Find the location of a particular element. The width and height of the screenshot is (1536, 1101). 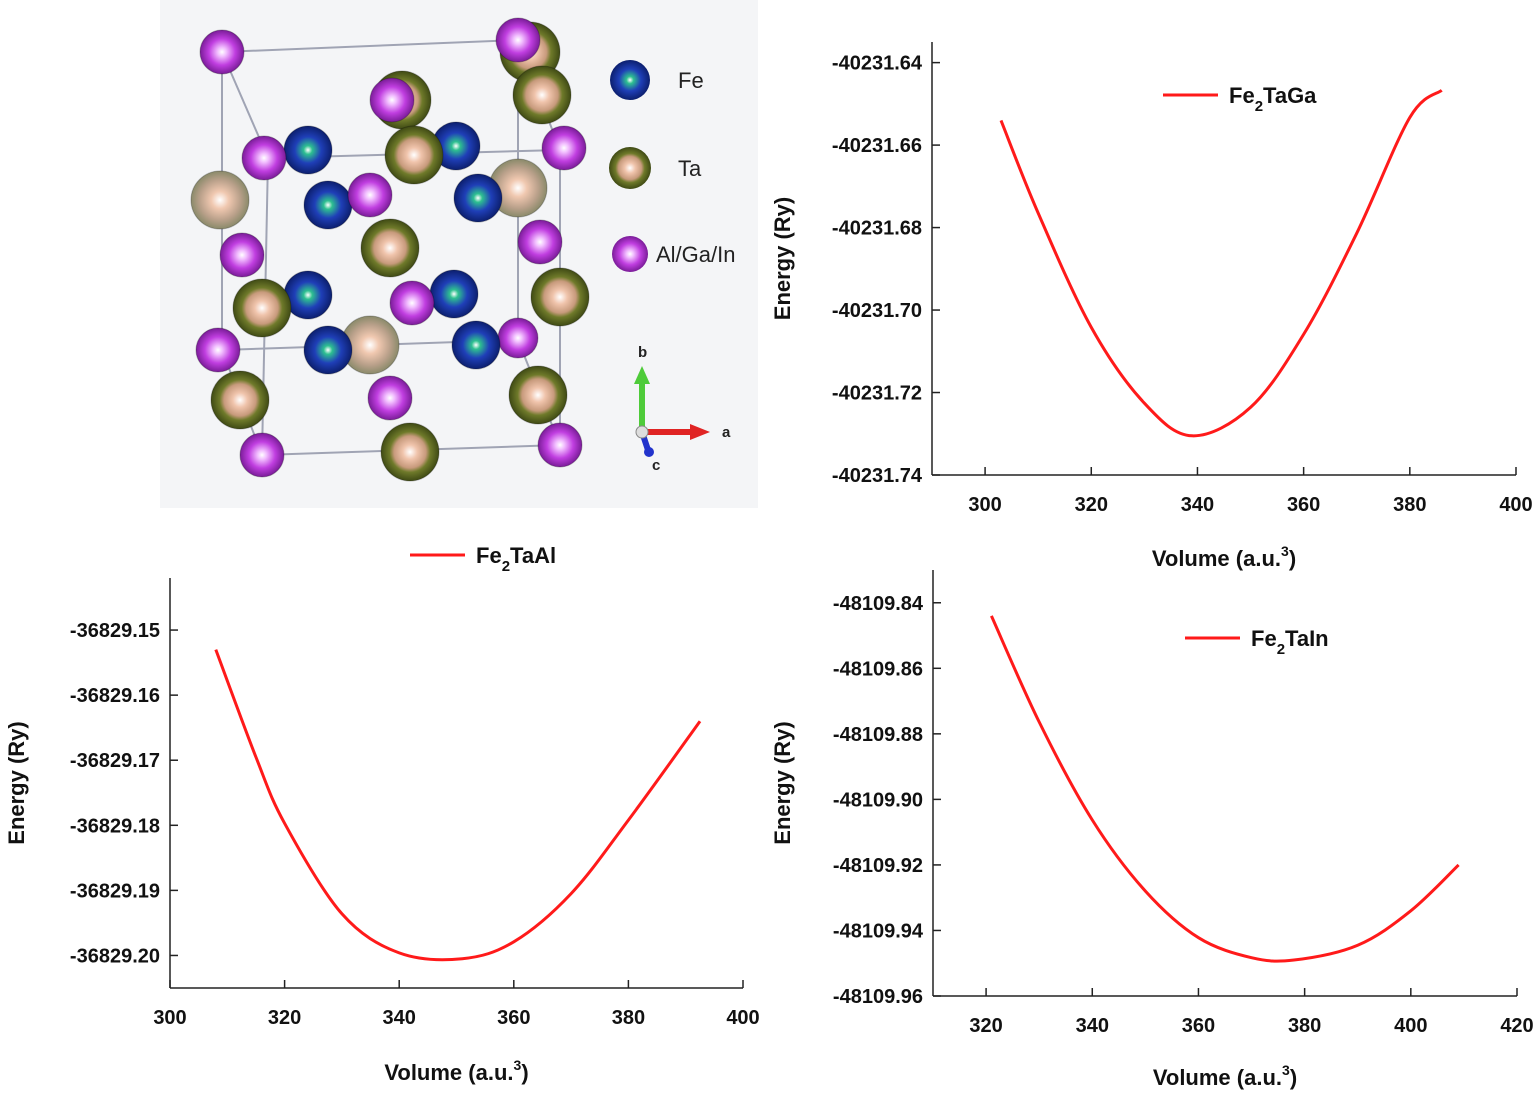

b-axis-arrowhead-icon is located at coordinates (642, 375).